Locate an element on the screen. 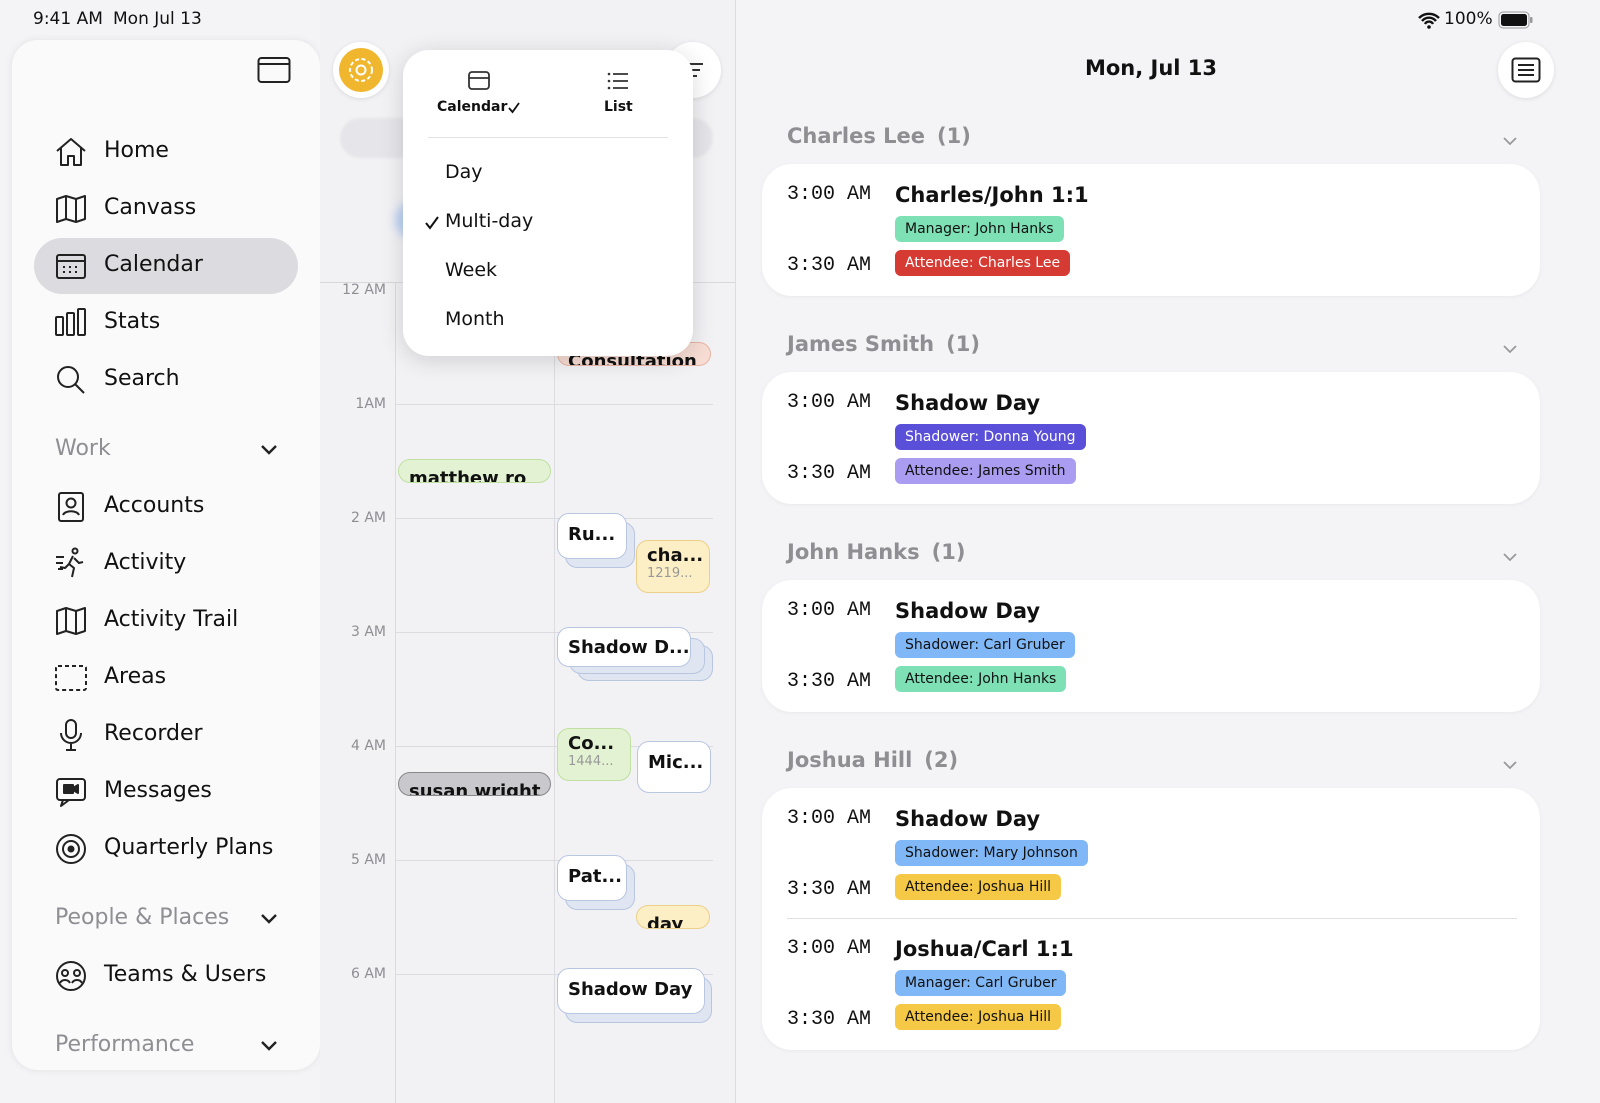 The height and width of the screenshot is (1103, 1600). nav-item: Activity Trail is located at coordinates (171, 619).